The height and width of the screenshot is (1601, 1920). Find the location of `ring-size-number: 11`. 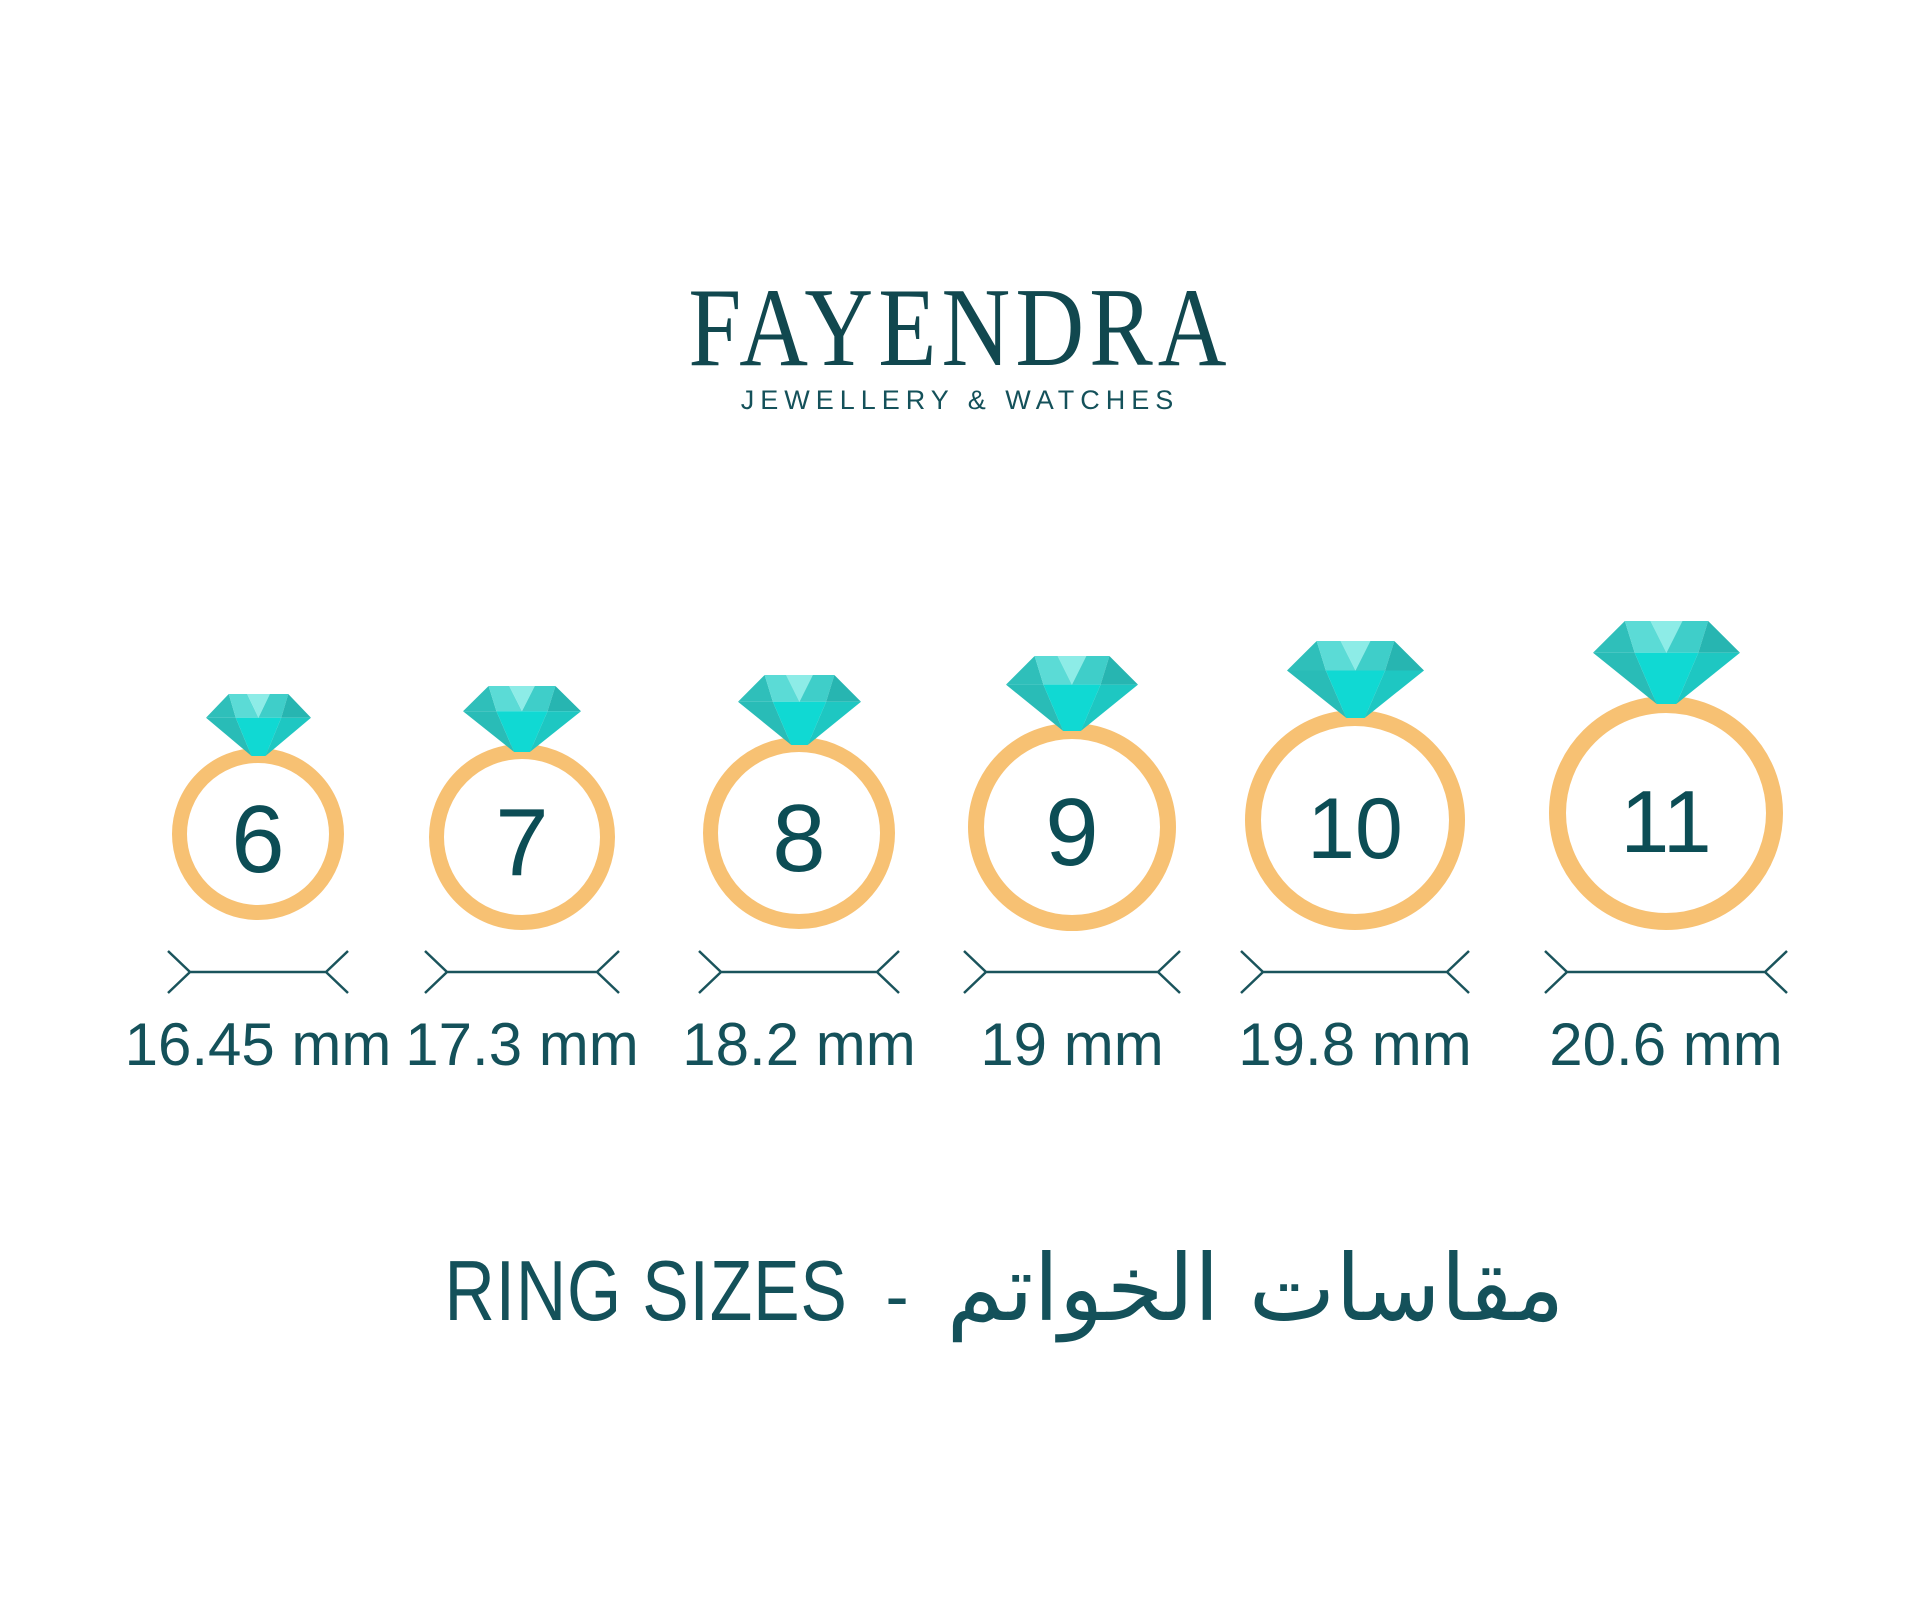

ring-size-number: 11 is located at coordinates (1666, 821).